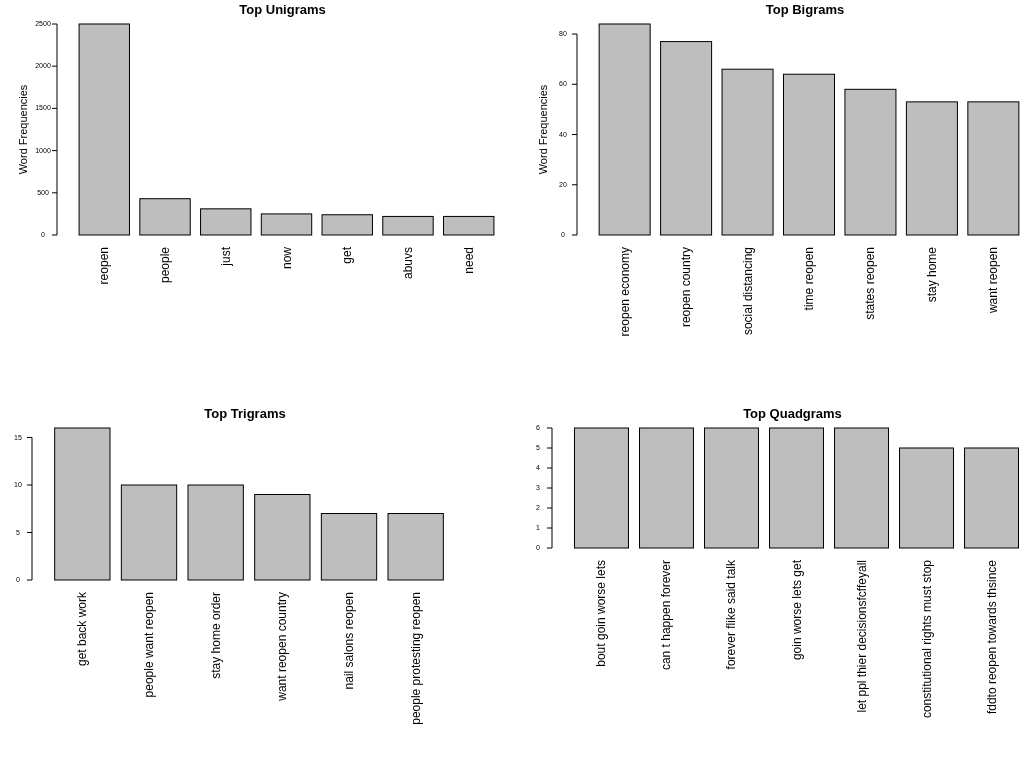 Image resolution: width=1033 pixels, height=775 pixels. What do you see at coordinates (282, 9) in the screenshot?
I see `chart-title: Top Unigrams` at bounding box center [282, 9].